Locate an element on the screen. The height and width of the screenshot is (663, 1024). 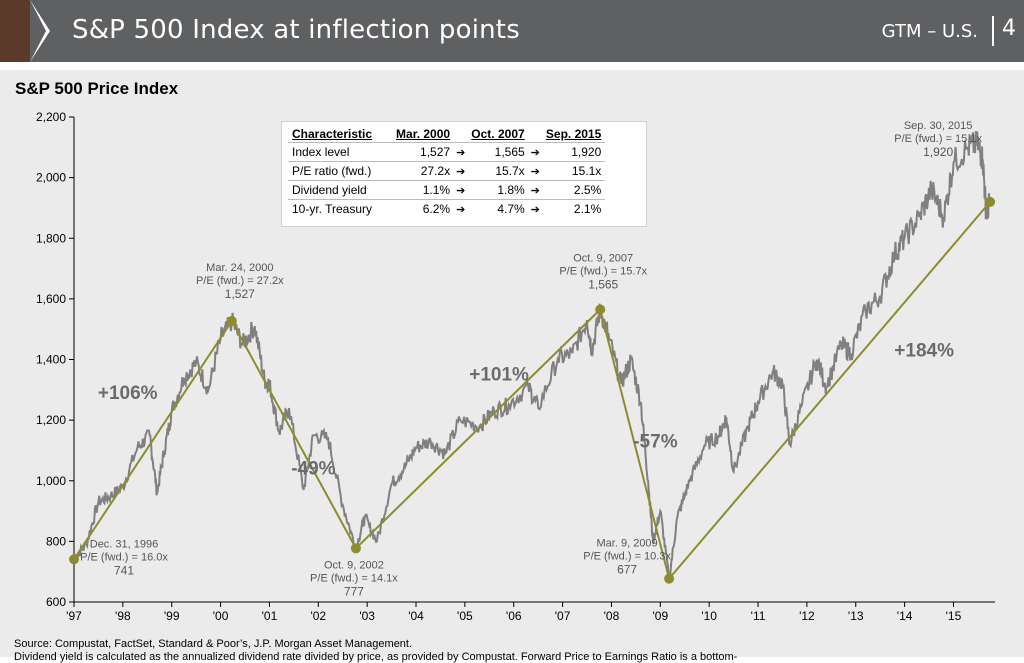
x-tick-label: '04 is located at coordinates (416, 616).